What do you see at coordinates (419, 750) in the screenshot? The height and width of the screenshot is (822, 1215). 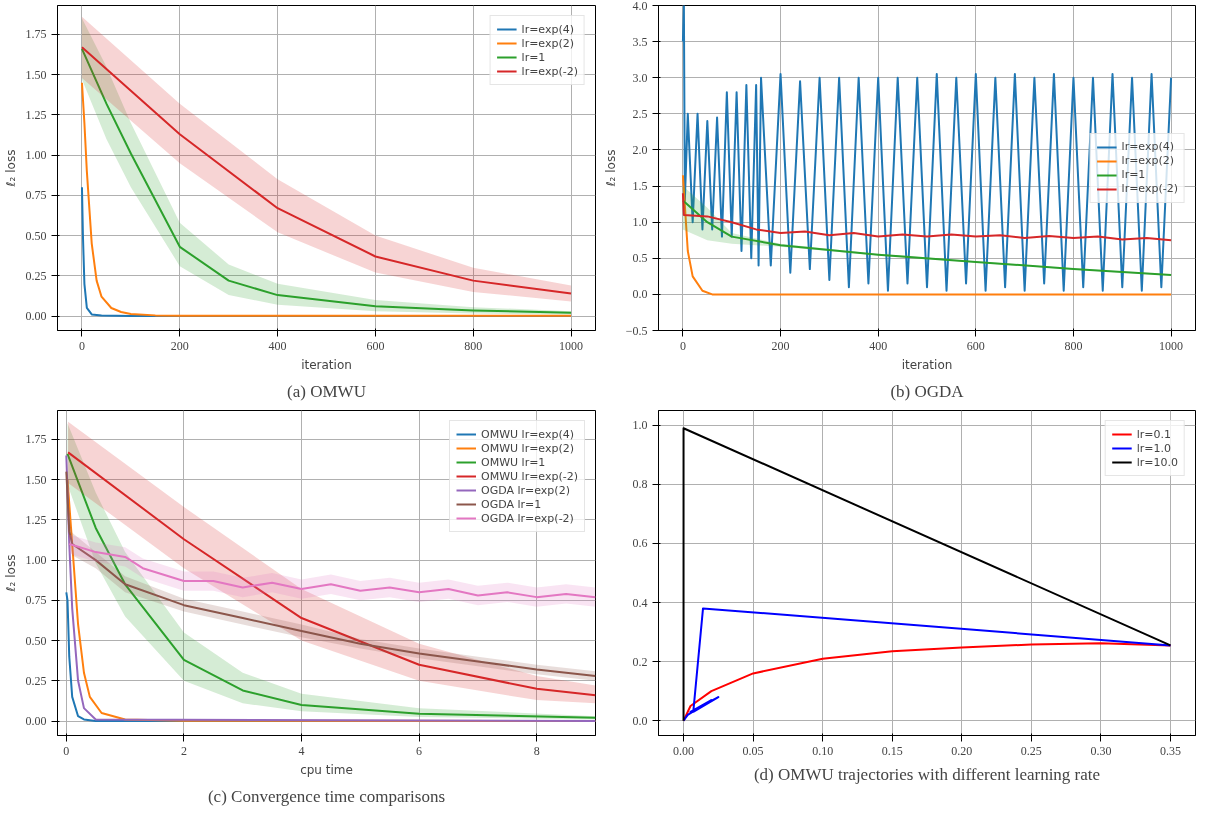 I see `x-tick-label: 6` at bounding box center [419, 750].